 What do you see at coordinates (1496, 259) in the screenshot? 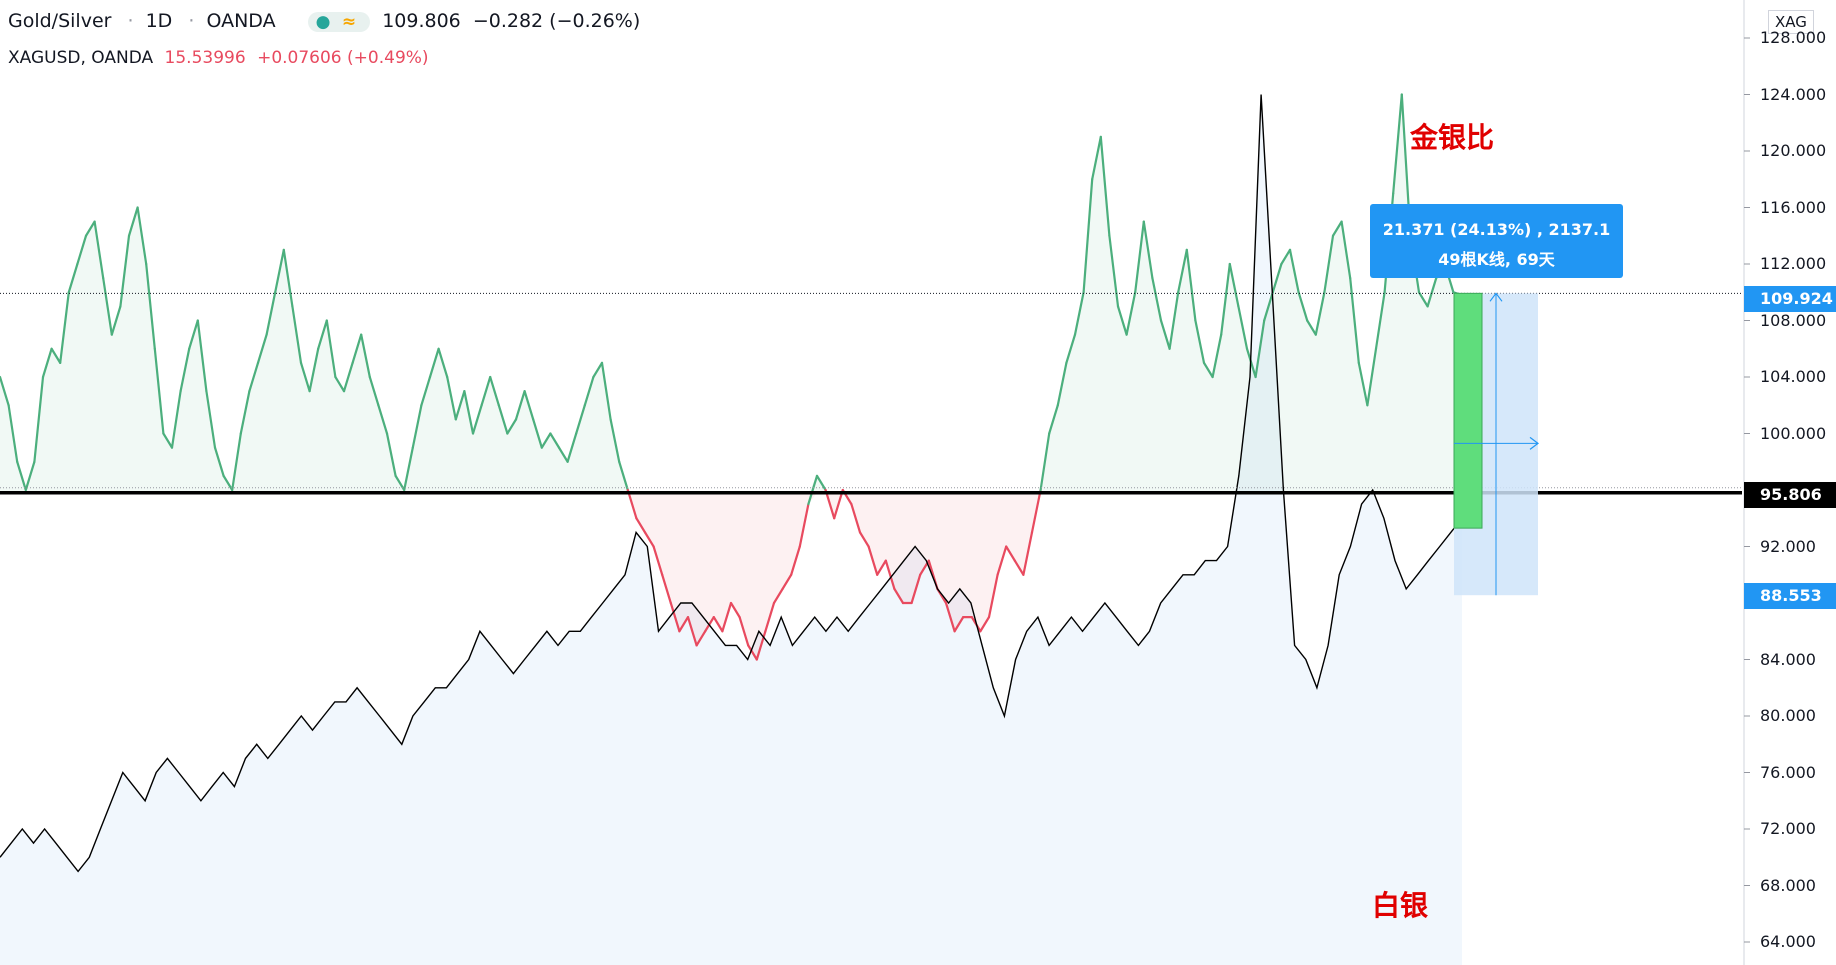
I see `measure-range: 49根K线, 69天` at bounding box center [1496, 259].